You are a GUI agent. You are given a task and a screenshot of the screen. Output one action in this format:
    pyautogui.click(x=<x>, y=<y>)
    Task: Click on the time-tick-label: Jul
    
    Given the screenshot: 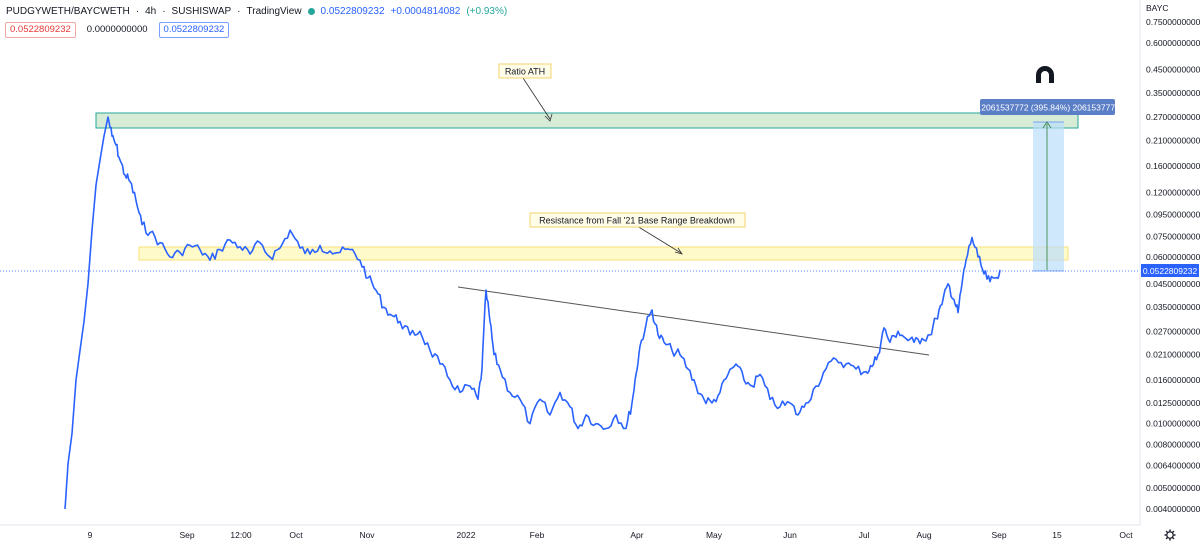 What is the action you would take?
    pyautogui.click(x=864, y=535)
    